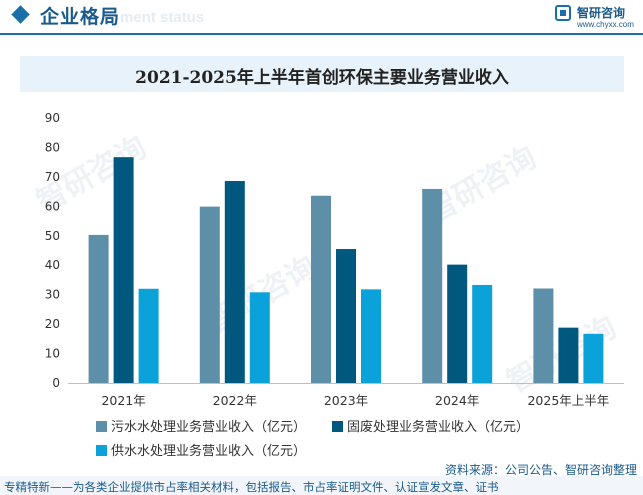 The width and height of the screenshot is (643, 495). I want to click on page-header: ment status 企业格局 智研咨询 www.chyxx.com, so click(321, 17).